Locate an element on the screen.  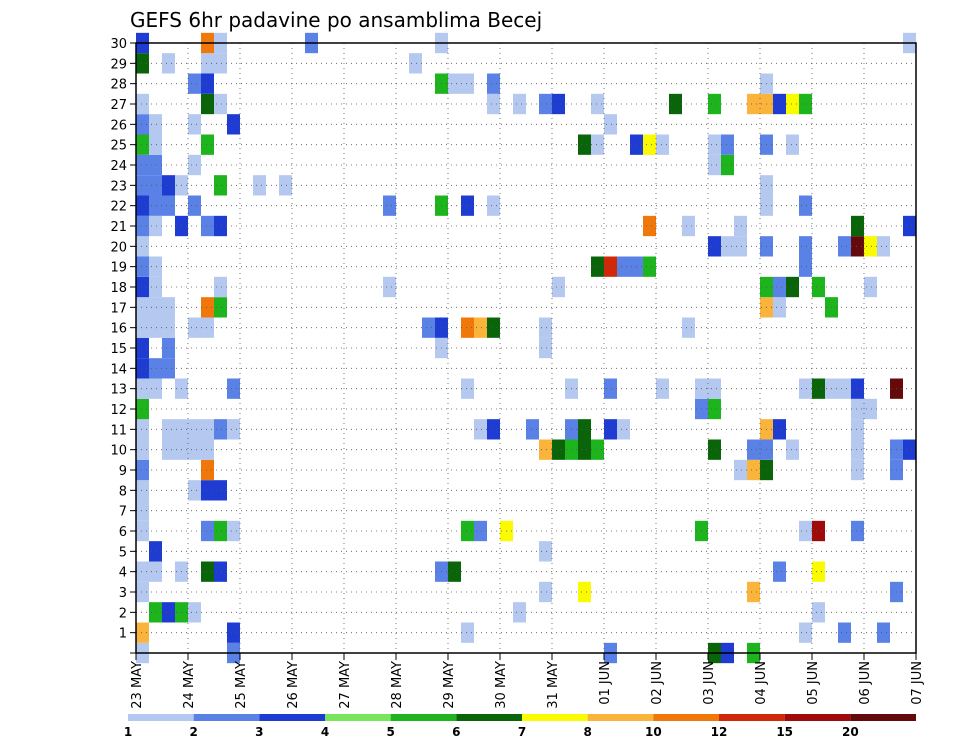
x-tick-label: 25 MAY is located at coordinates (241, 685).